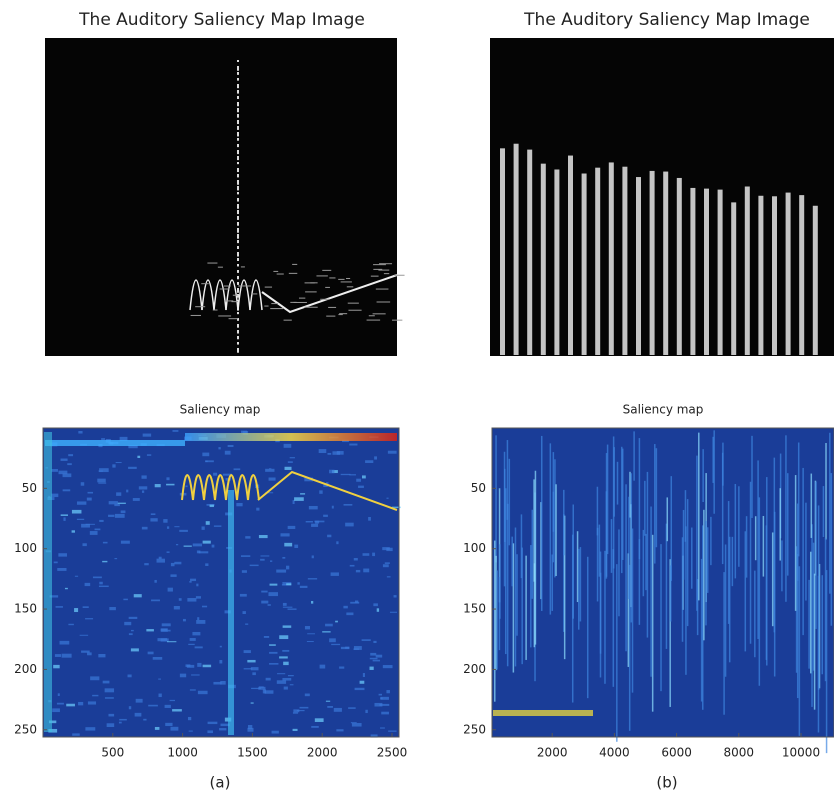 The width and height of the screenshot is (834, 796). I want to click on image-title: The Auditory Saliency Map Image, so click(666, 20).